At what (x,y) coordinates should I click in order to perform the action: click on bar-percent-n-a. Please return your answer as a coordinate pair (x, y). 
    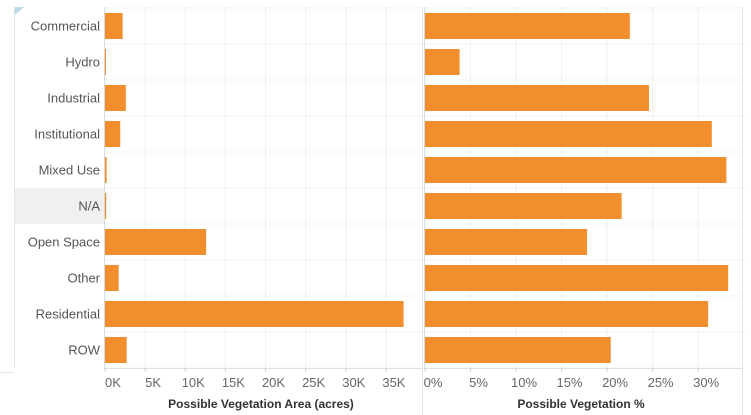
    Looking at the image, I should click on (523, 206).